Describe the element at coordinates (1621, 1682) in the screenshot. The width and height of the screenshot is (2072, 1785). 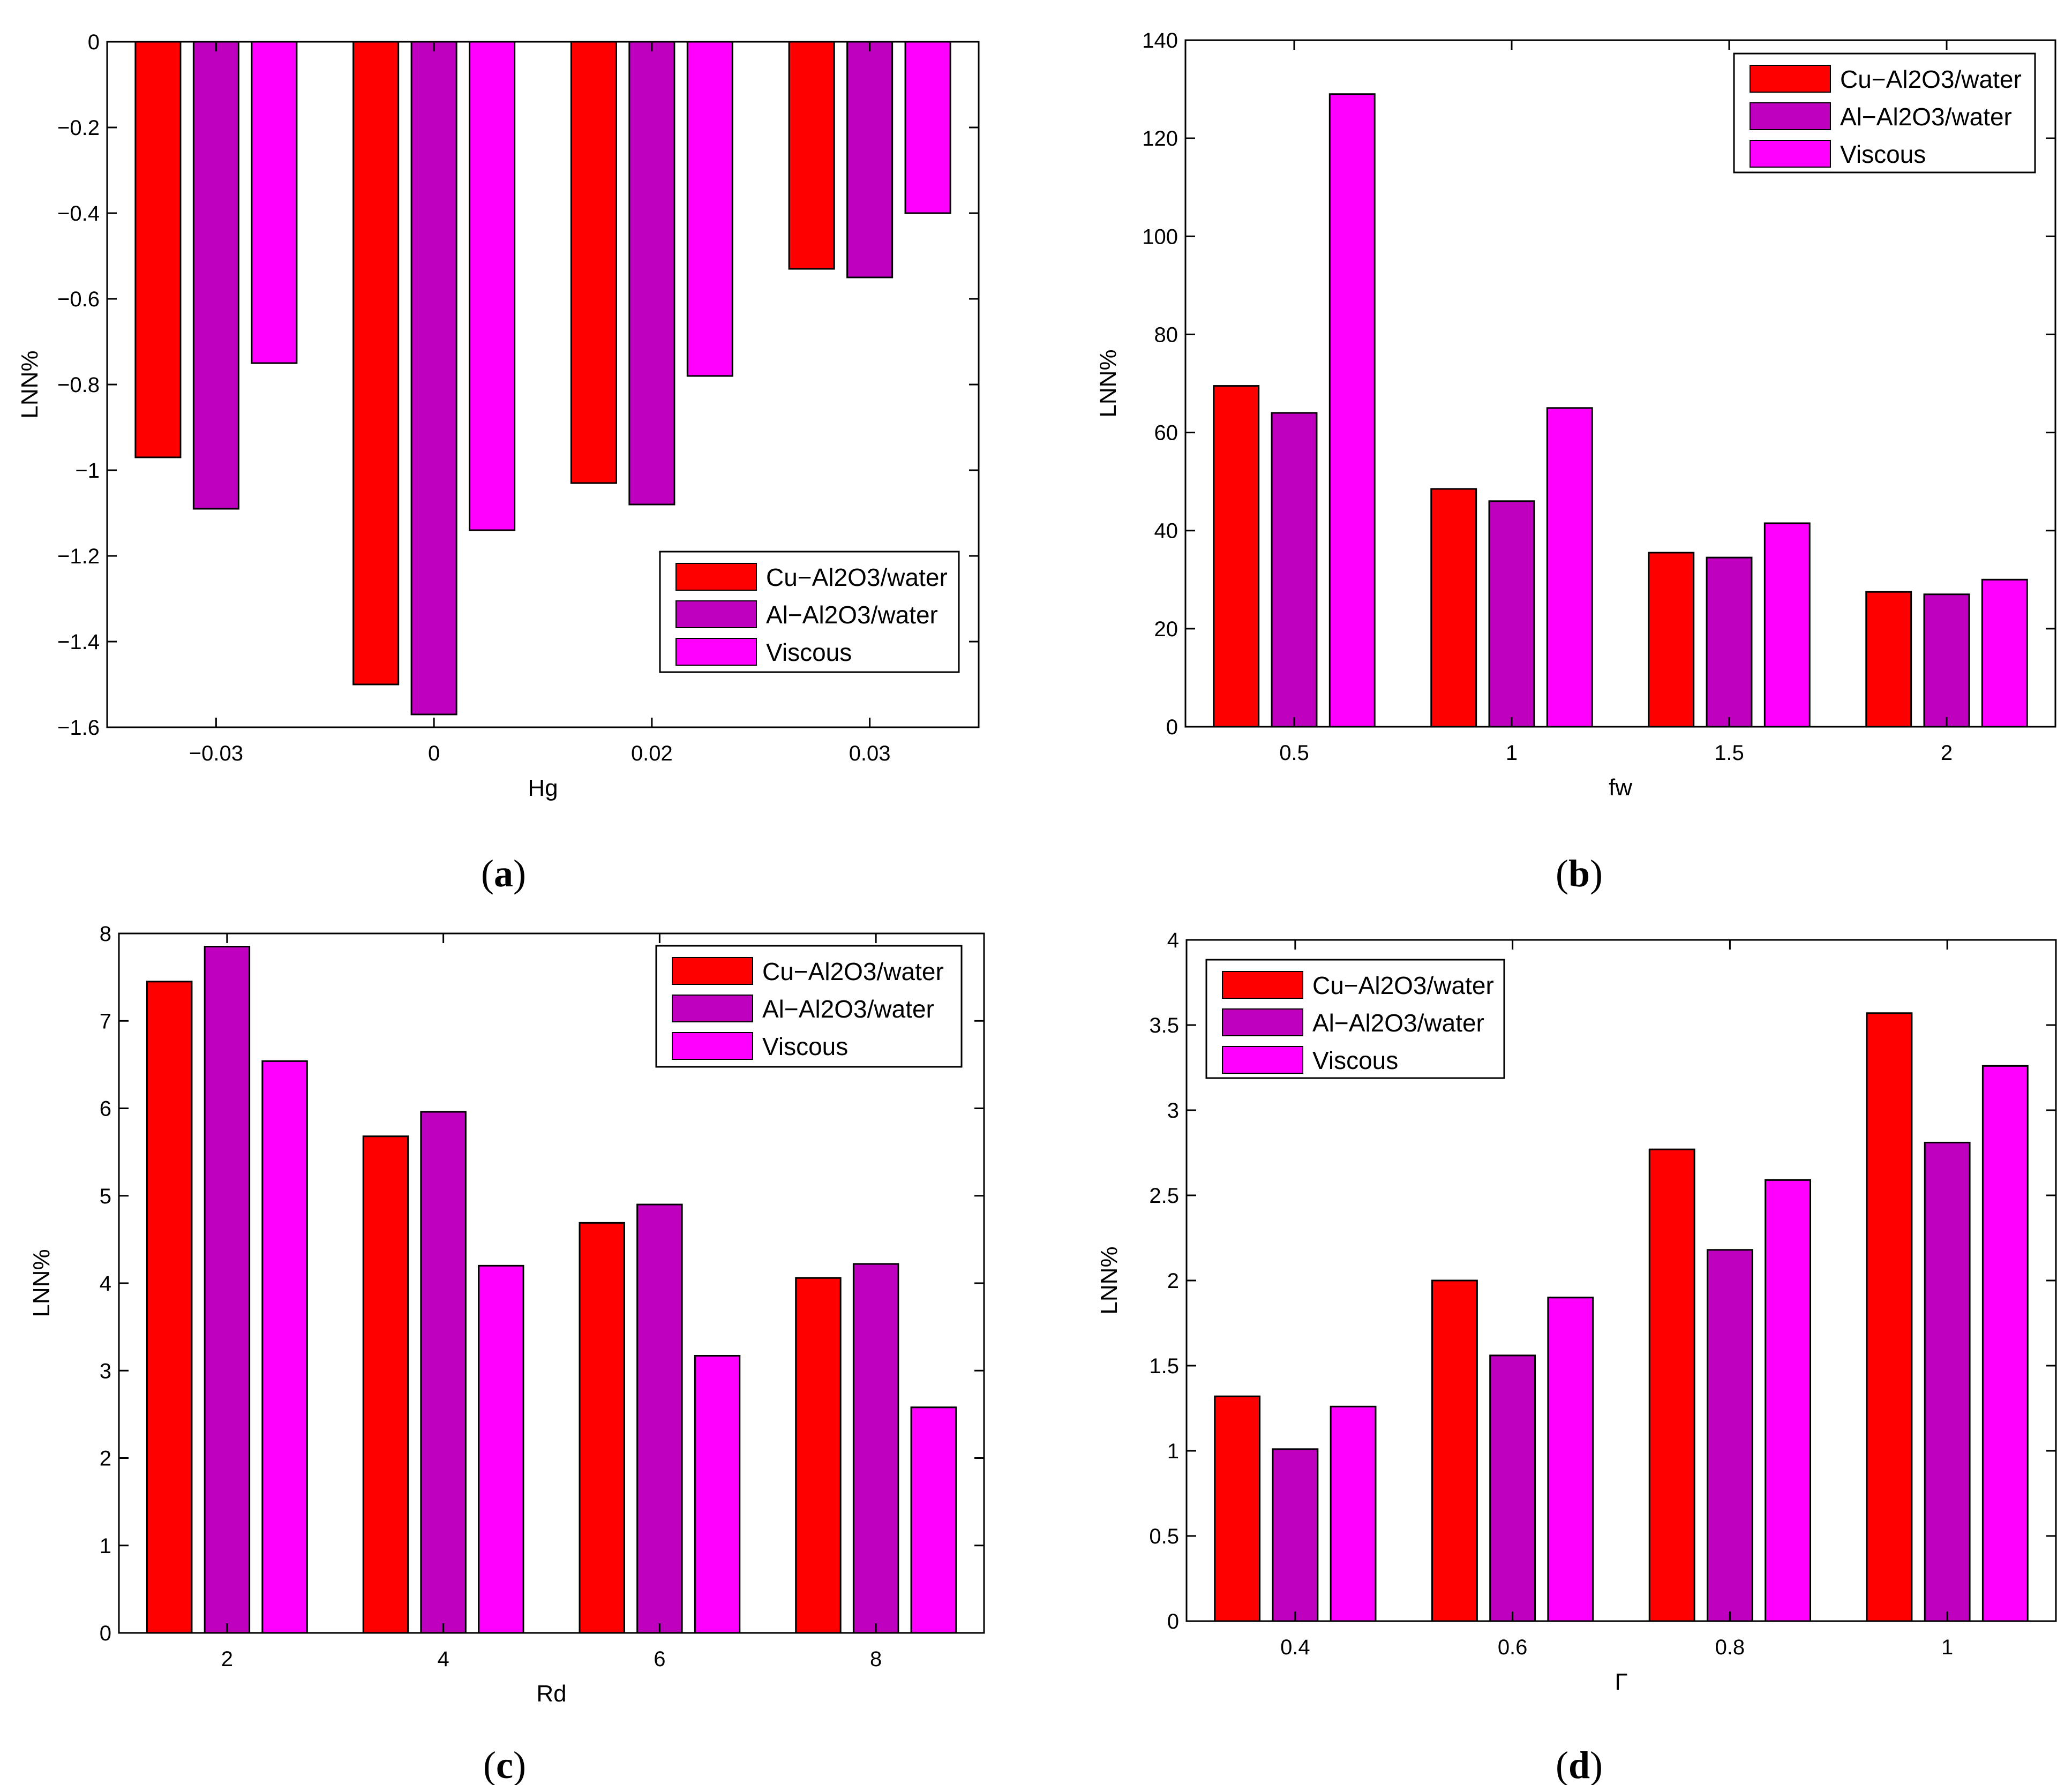
I see `x-axis-label: Γ` at that location.